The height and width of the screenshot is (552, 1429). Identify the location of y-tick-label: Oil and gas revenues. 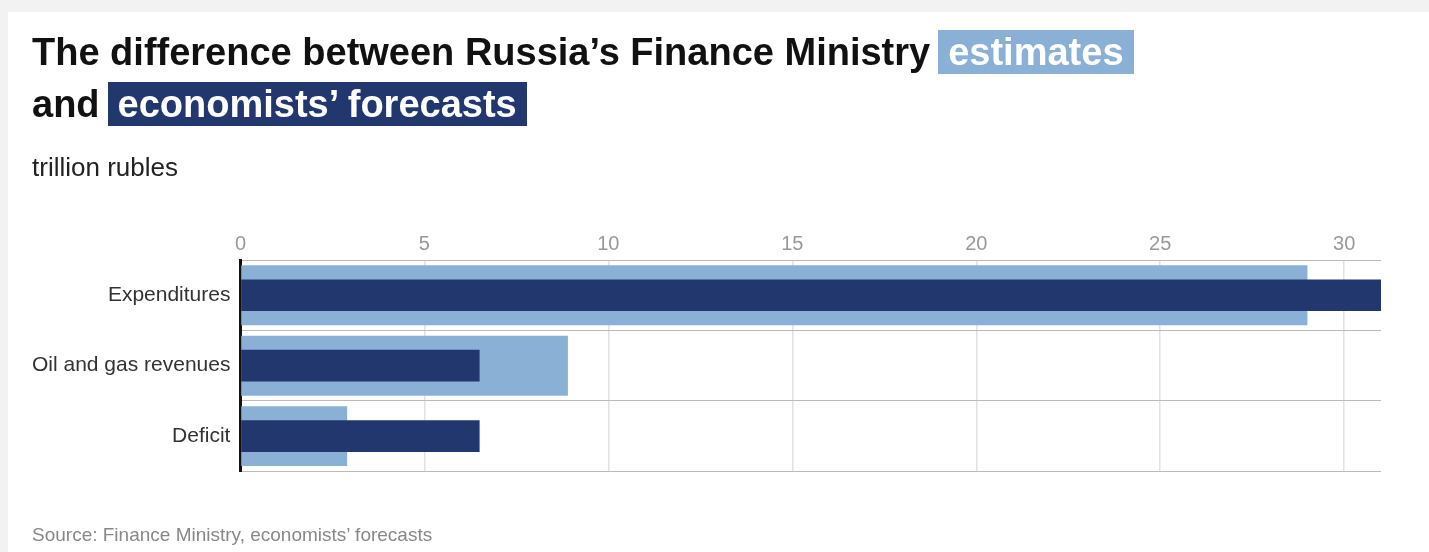
(131, 364).